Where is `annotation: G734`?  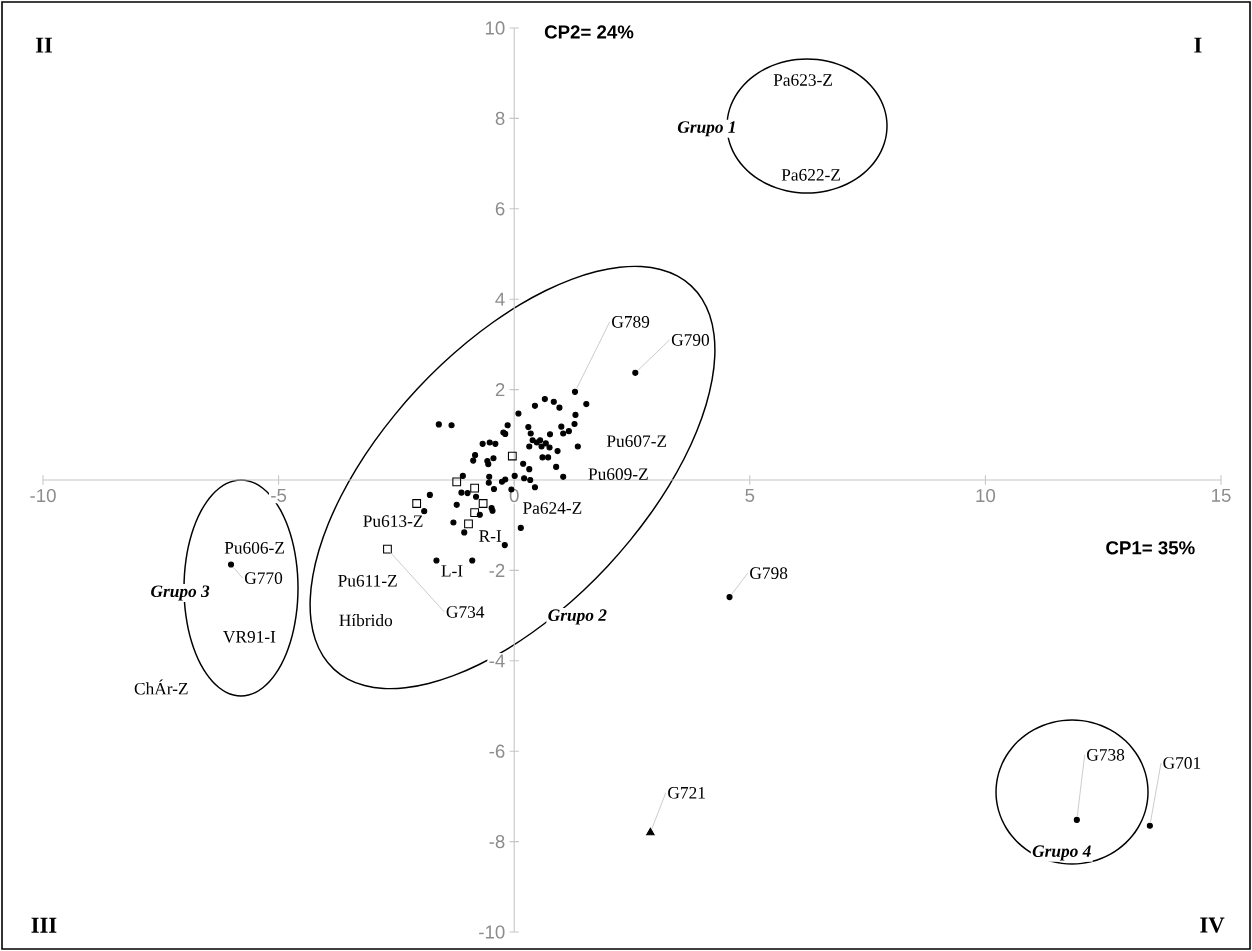
annotation: G734 is located at coordinates (465, 612).